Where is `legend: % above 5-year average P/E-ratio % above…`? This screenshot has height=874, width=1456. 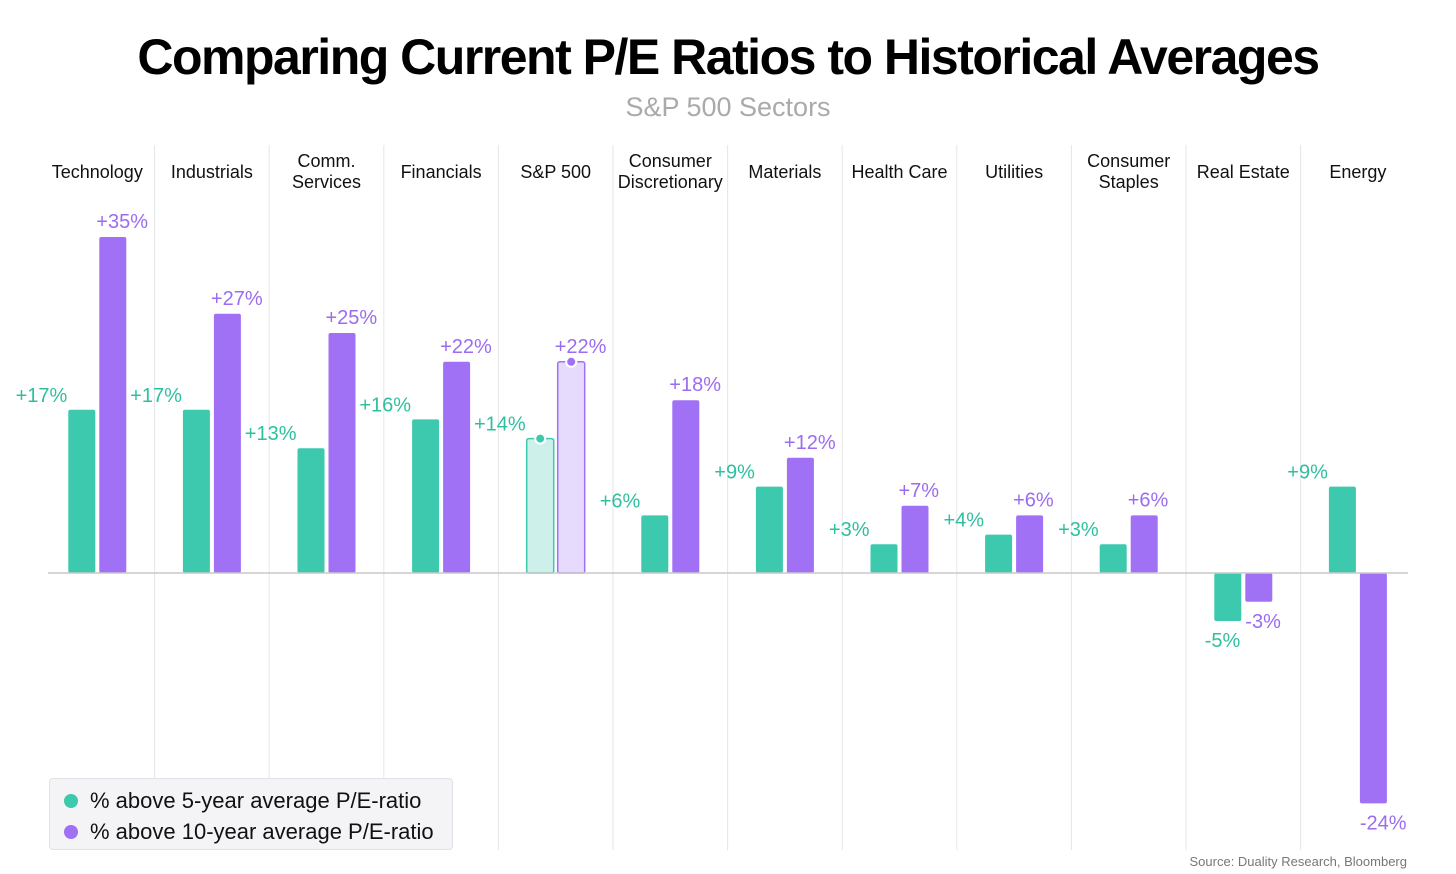 legend: % above 5-year average P/E-ratio % above… is located at coordinates (251, 814).